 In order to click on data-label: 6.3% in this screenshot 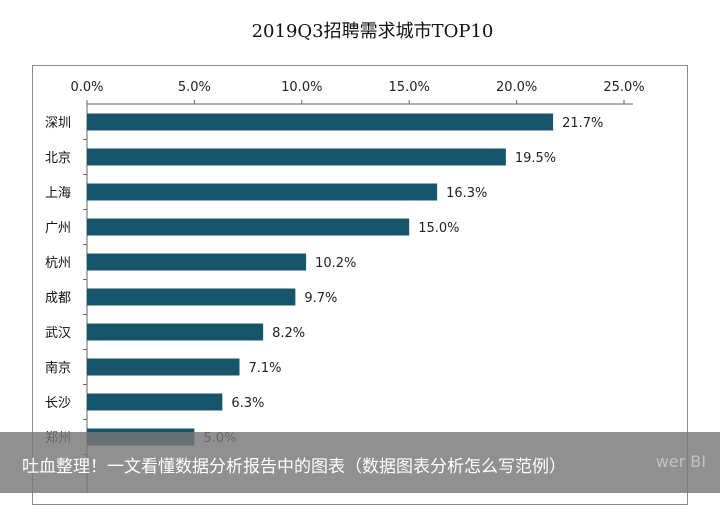, I will do `click(247, 403)`.